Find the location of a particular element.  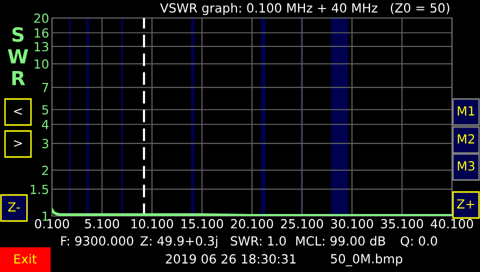

y-tick-label: 10 is located at coordinates (41, 64).